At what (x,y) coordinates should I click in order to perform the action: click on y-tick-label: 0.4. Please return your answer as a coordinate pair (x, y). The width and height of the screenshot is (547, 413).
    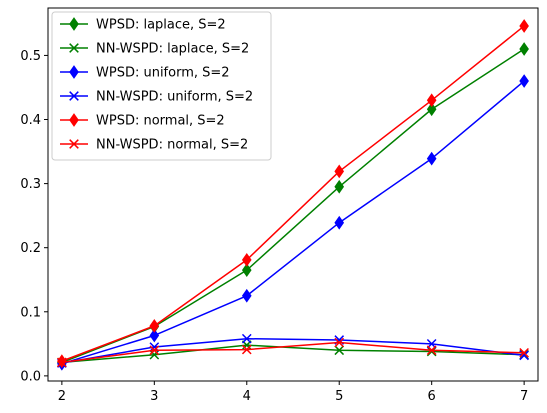
    Looking at the image, I should click on (30, 120).